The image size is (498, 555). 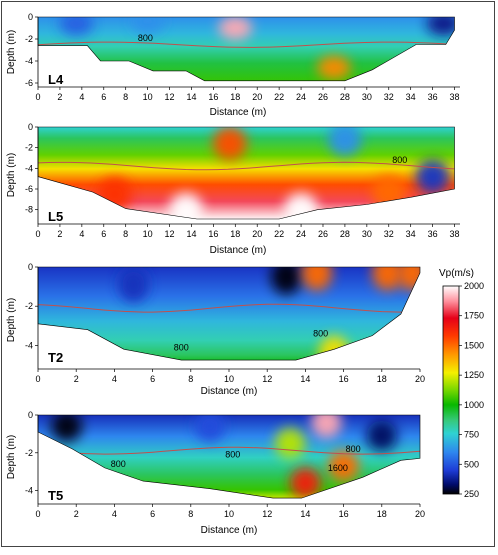 What do you see at coordinates (411, 97) in the screenshot?
I see `l4-x-tick-label-17: 34` at bounding box center [411, 97].